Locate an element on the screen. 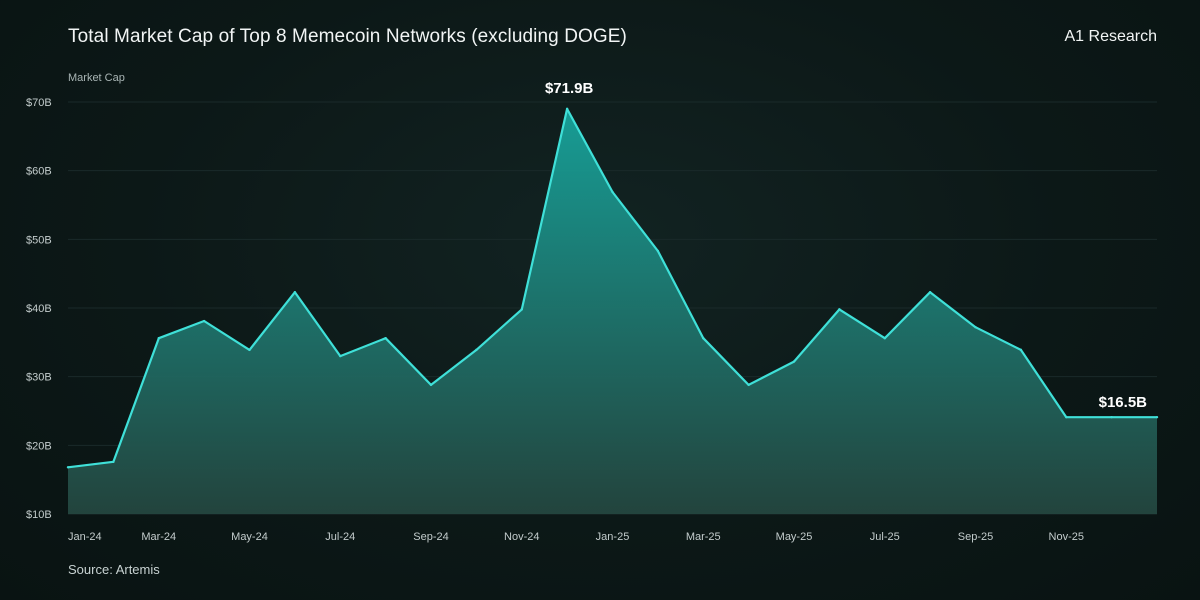 The width and height of the screenshot is (1200, 600). y-tick-label: $20B is located at coordinates (39, 446).